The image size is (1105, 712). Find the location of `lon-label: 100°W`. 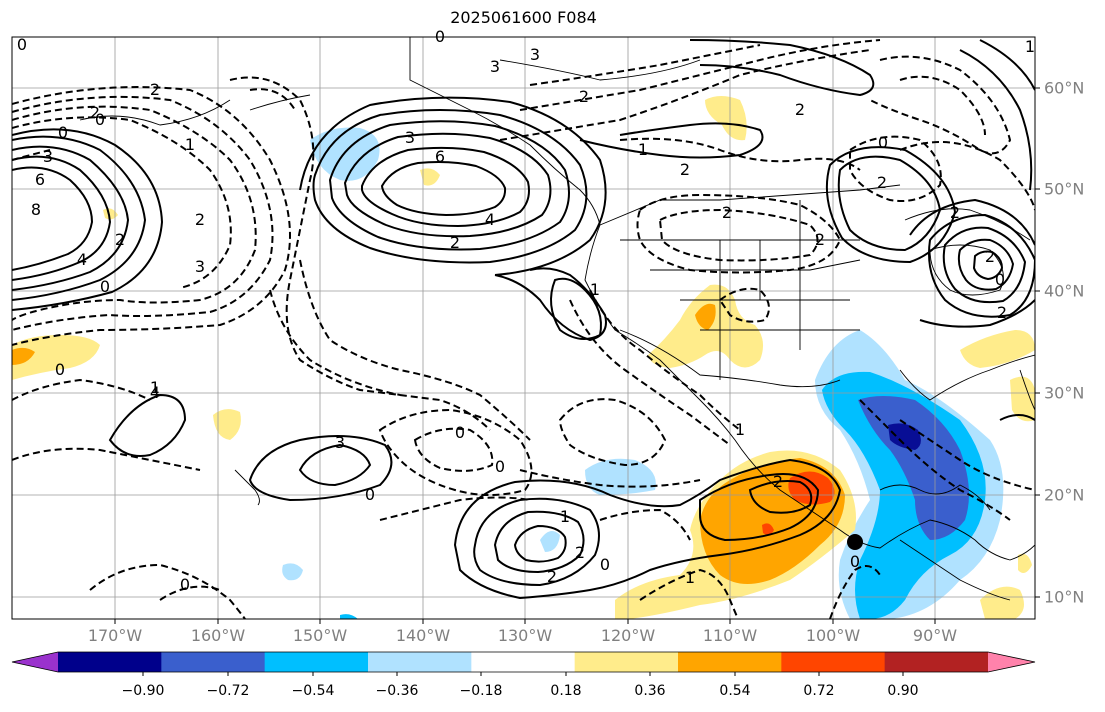

lon-label: 100°W is located at coordinates (833, 635).